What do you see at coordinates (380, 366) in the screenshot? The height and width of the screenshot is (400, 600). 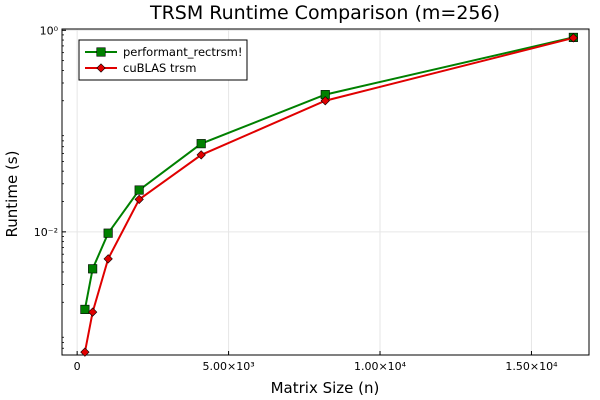 I see `x-tick-label: 1.00×10⁴` at bounding box center [380, 366].